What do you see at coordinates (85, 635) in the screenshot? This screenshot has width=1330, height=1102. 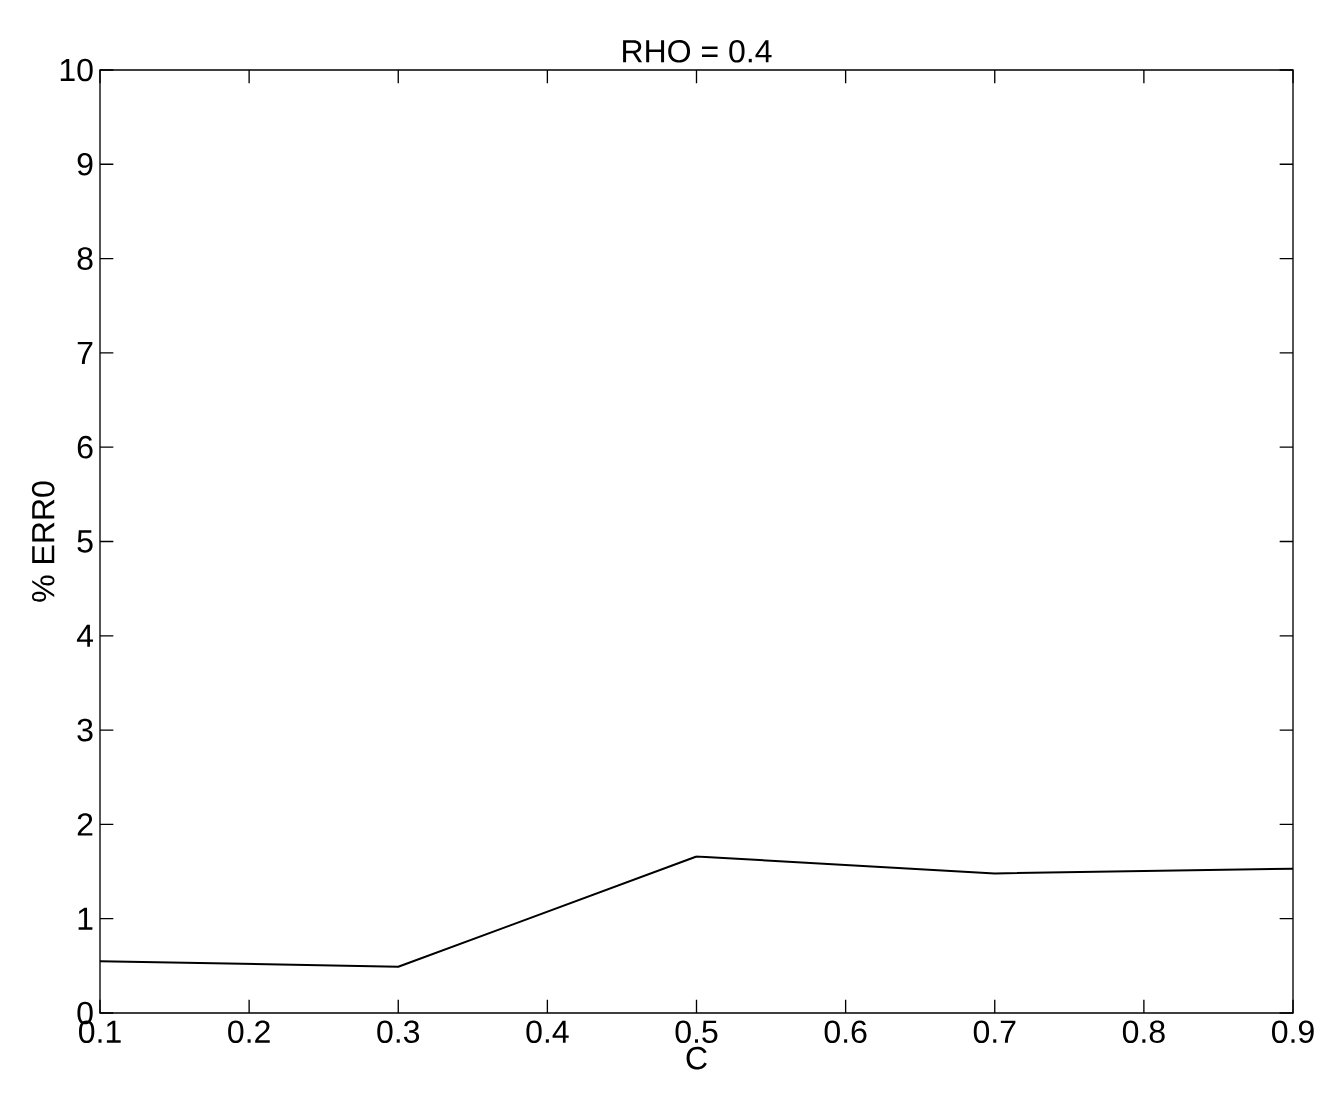 I see `y-tick-label: 4` at bounding box center [85, 635].